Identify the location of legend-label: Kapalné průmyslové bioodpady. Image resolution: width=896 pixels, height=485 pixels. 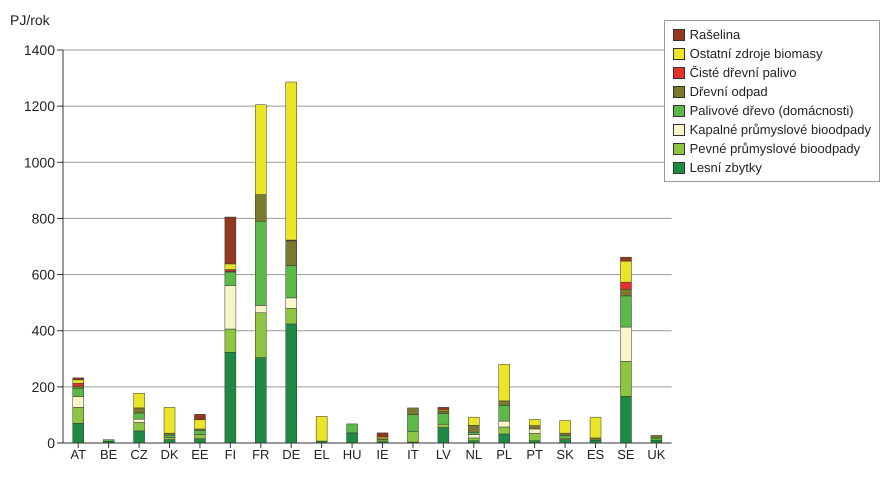
(780, 130).